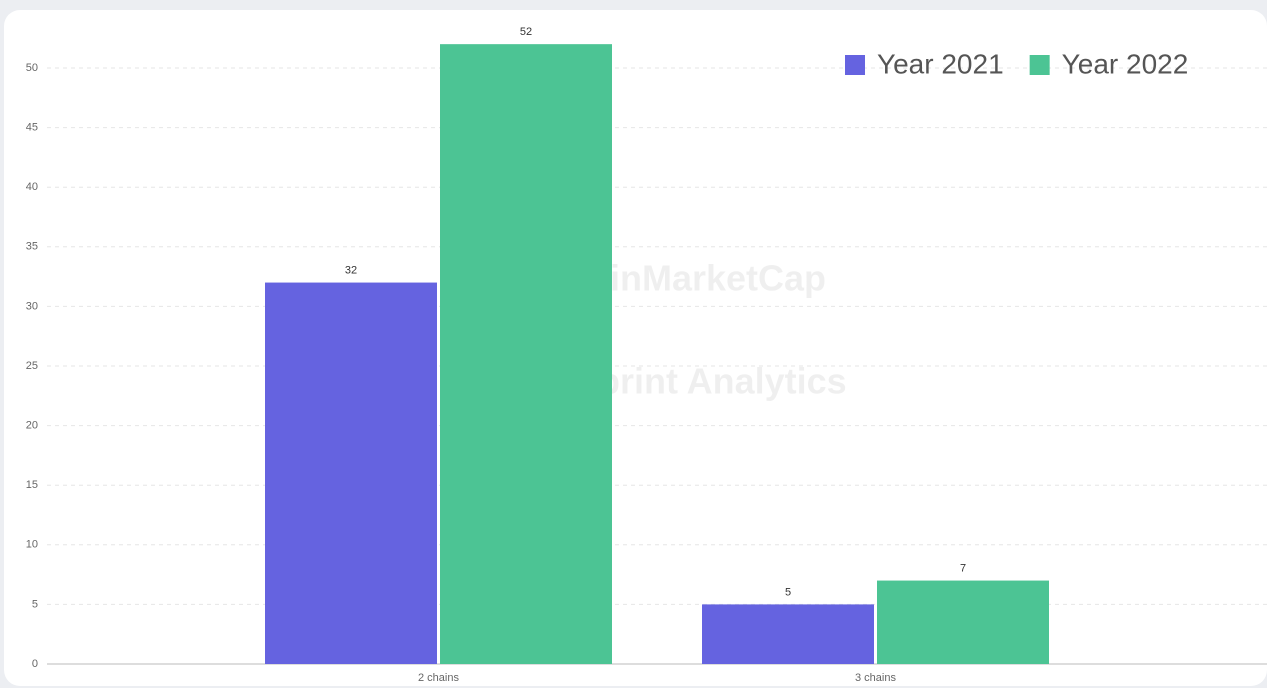 Image resolution: width=1267 pixels, height=688 pixels. I want to click on y-tick-label: 40, so click(32, 187).